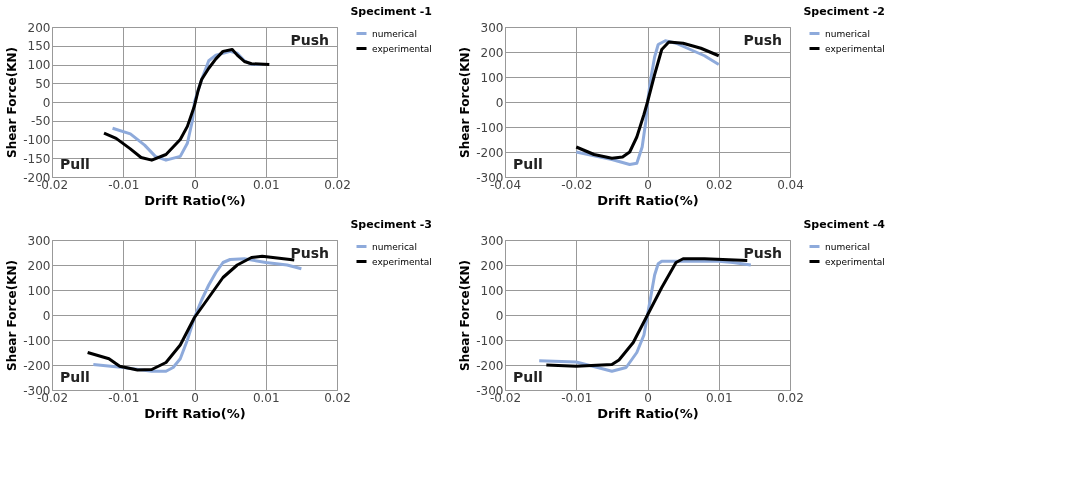 Image resolution: width=1067 pixels, height=477 pixels. I want to click on text: Speciment -3, so click(391, 224).